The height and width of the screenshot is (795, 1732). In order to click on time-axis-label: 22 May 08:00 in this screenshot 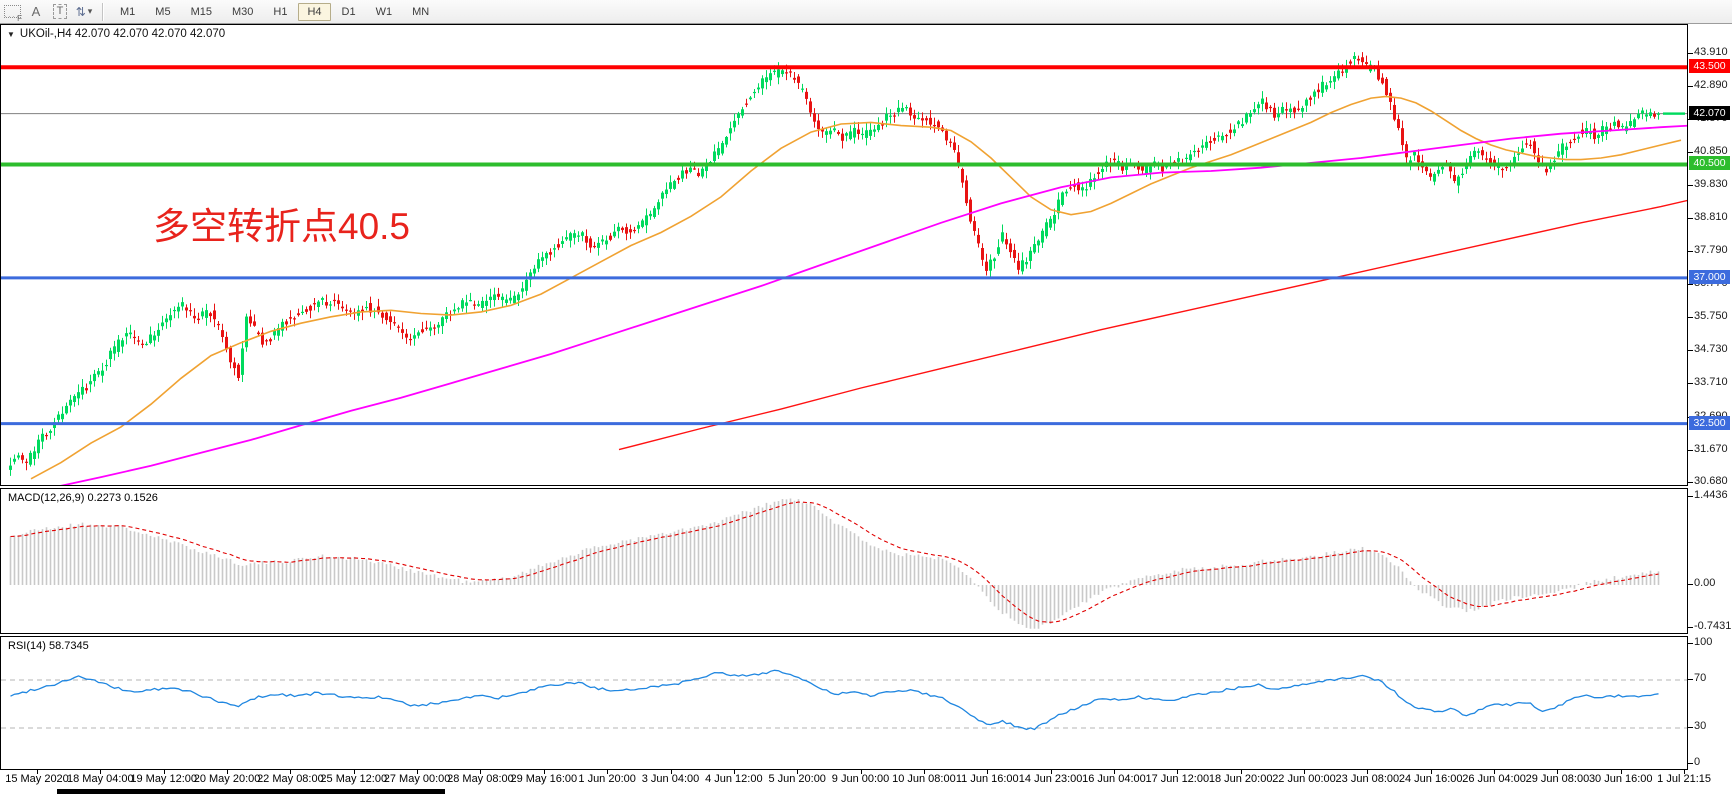, I will do `click(290, 779)`.